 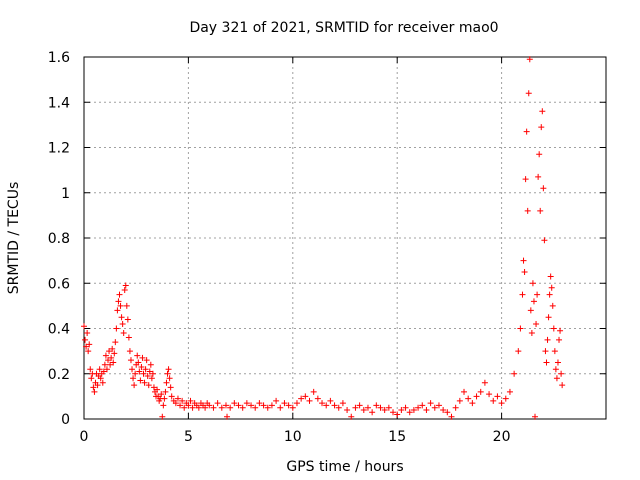 What do you see at coordinates (84, 437) in the screenshot?
I see `x-tick-label: 0` at bounding box center [84, 437].